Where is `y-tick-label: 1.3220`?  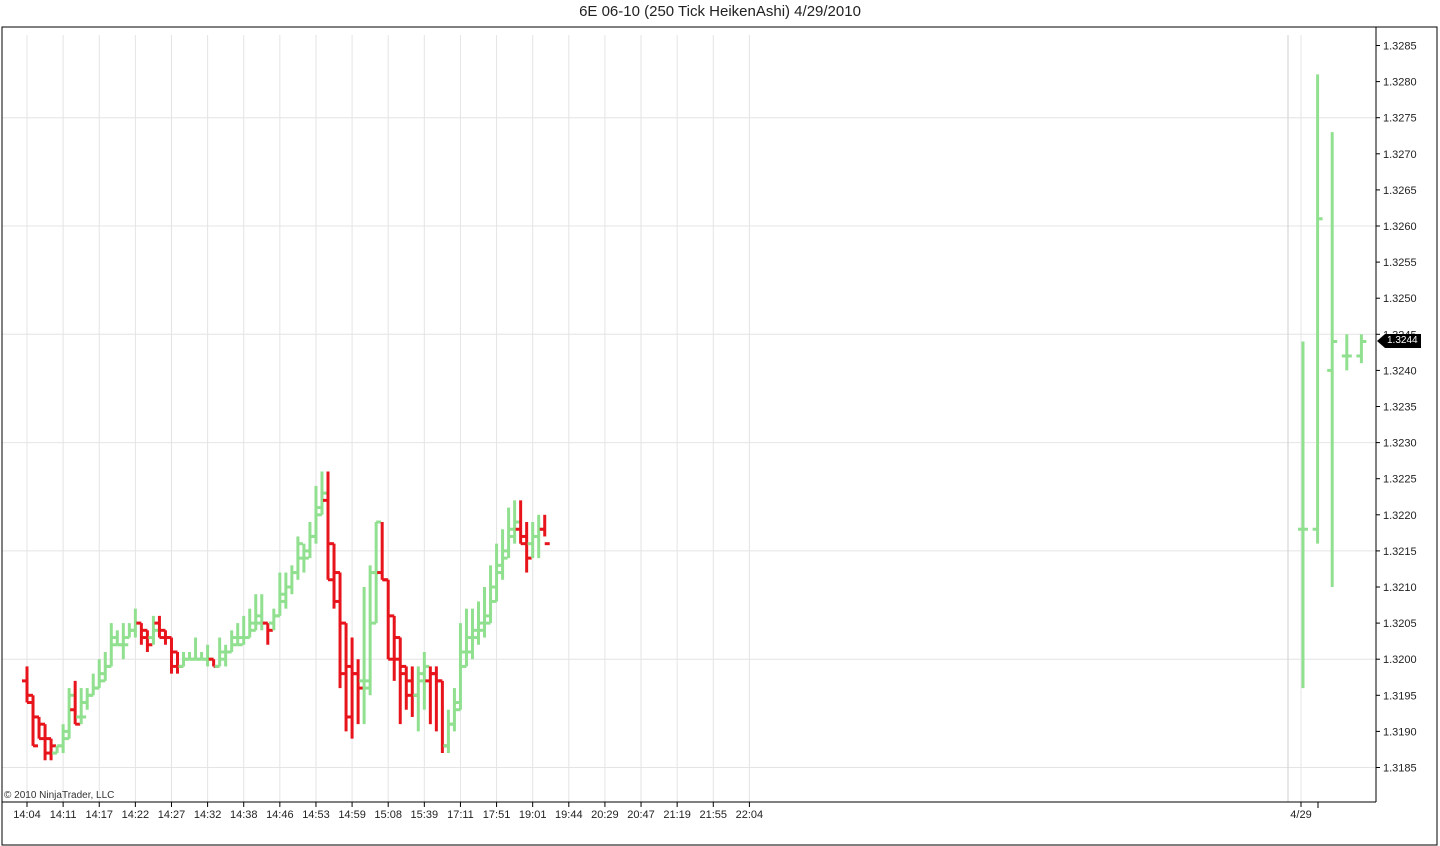
y-tick-label: 1.3220 is located at coordinates (1400, 516).